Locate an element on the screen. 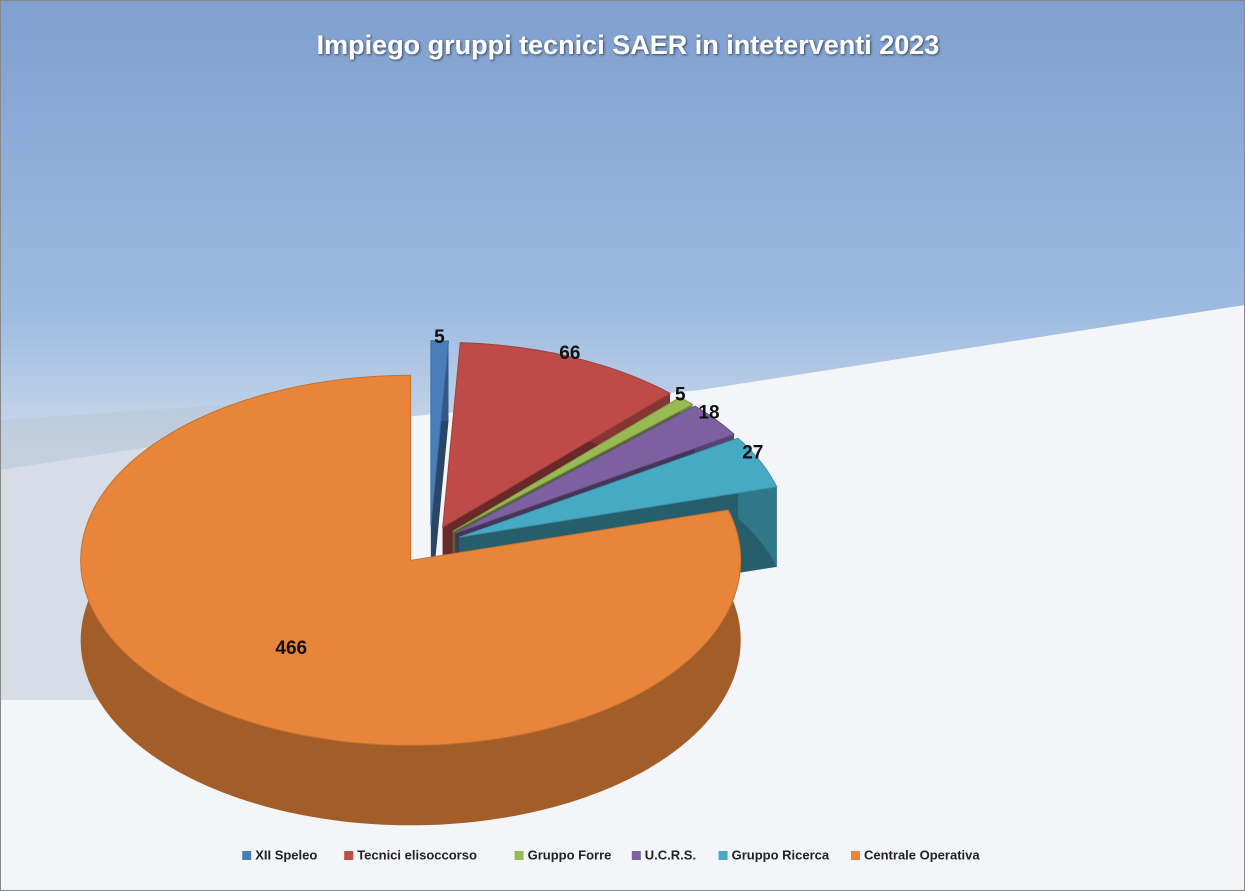  legend-label: XII Speleo is located at coordinates (286, 854).